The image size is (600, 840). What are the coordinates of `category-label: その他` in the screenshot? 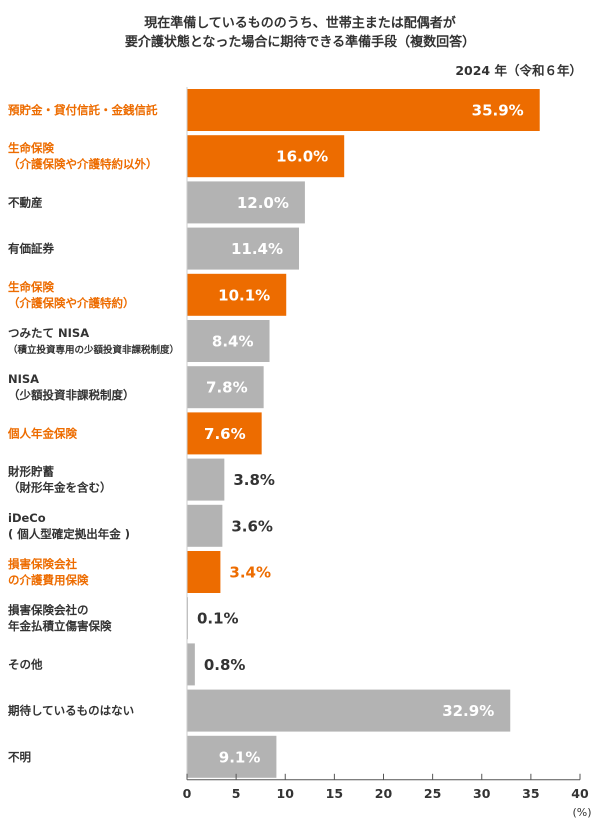 It's located at (25, 664).